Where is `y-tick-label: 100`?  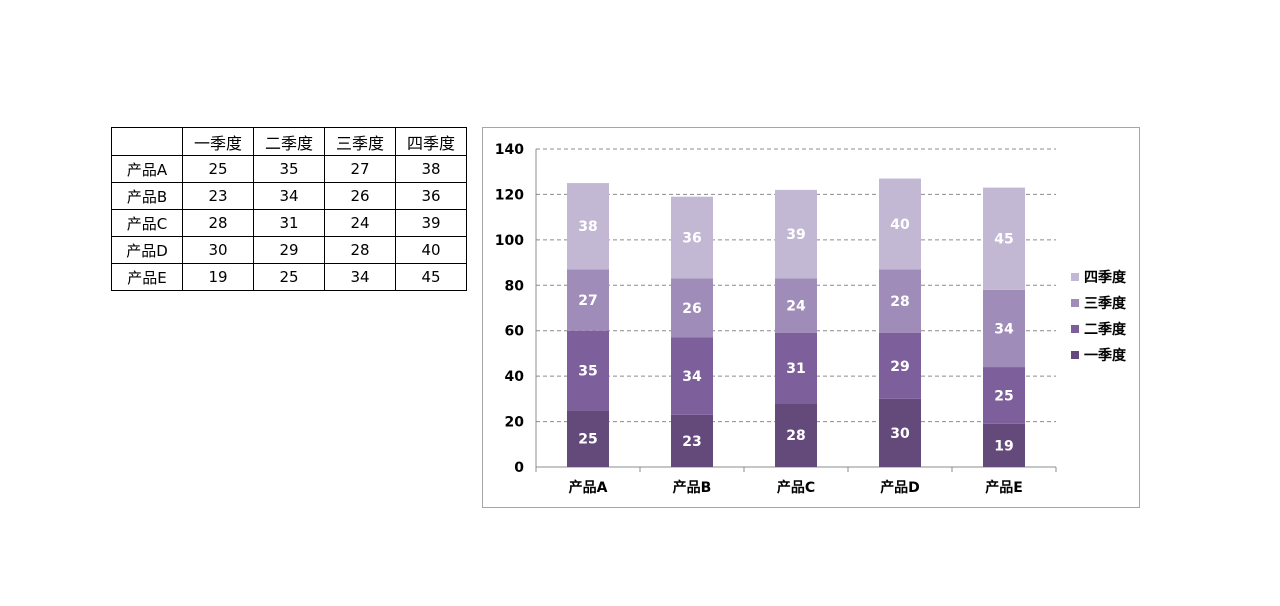
y-tick-label: 100 is located at coordinates (509, 241).